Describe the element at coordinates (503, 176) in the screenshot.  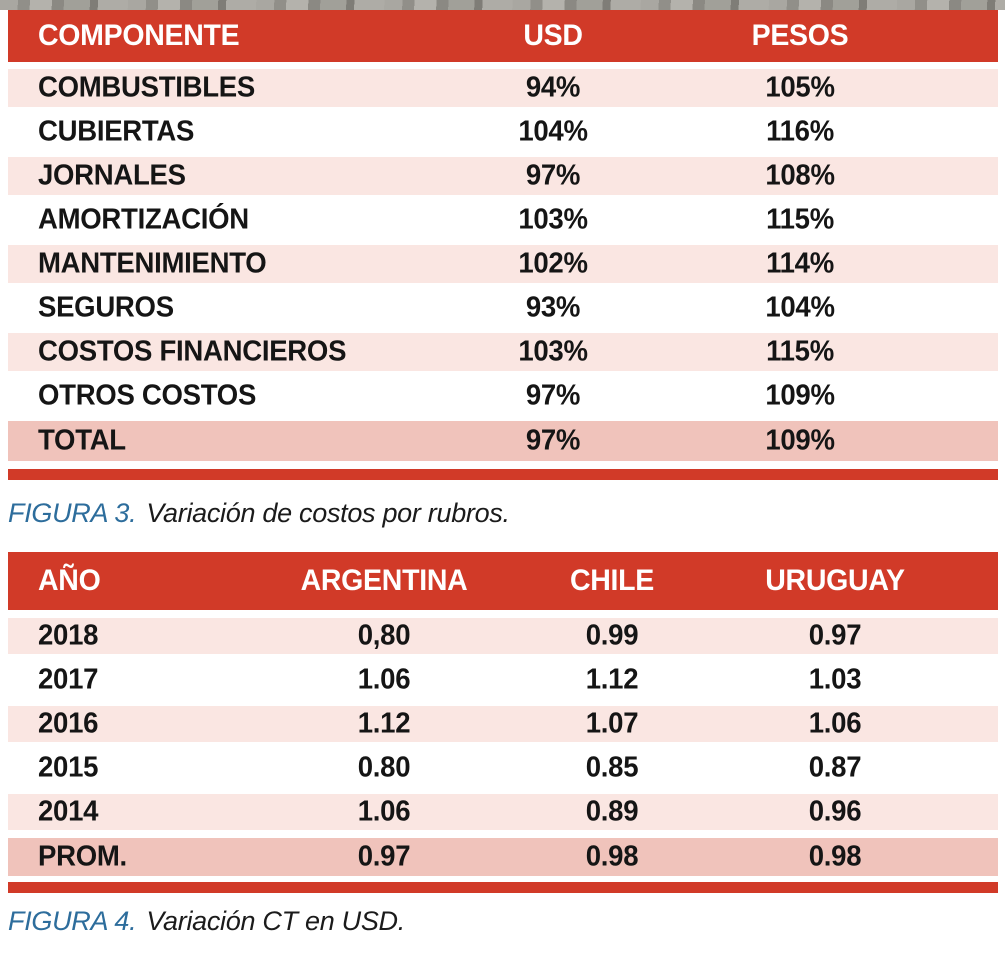
I see `table-row: JORNALES 97% 108%` at that location.